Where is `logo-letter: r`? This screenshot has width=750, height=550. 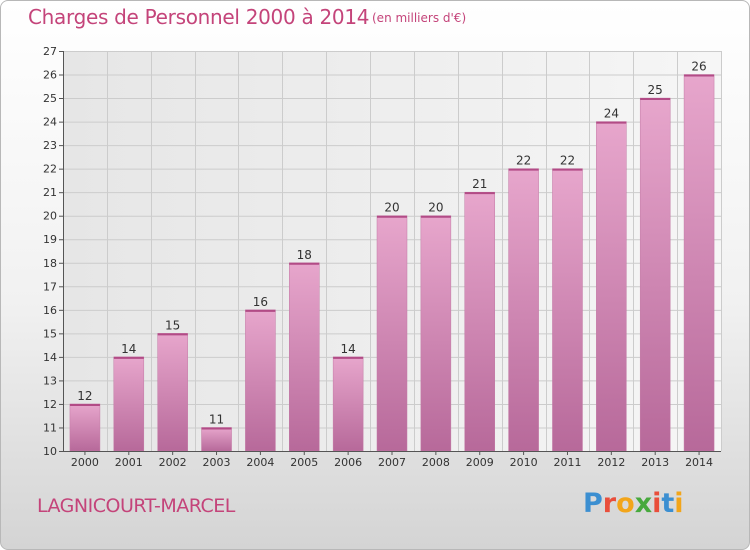 logo-letter: r is located at coordinates (609, 503).